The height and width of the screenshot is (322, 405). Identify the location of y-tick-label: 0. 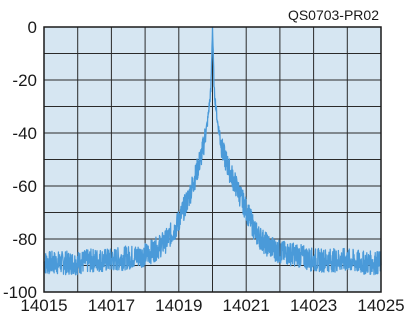
(32, 27).